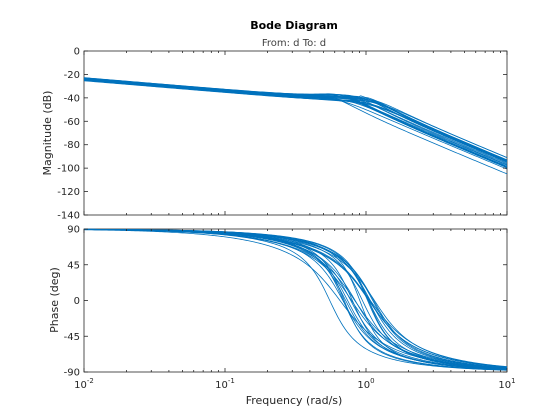 This screenshot has width=560, height=420. What do you see at coordinates (84, 384) in the screenshot?
I see `xtick-label: 10⁻²` at bounding box center [84, 384].